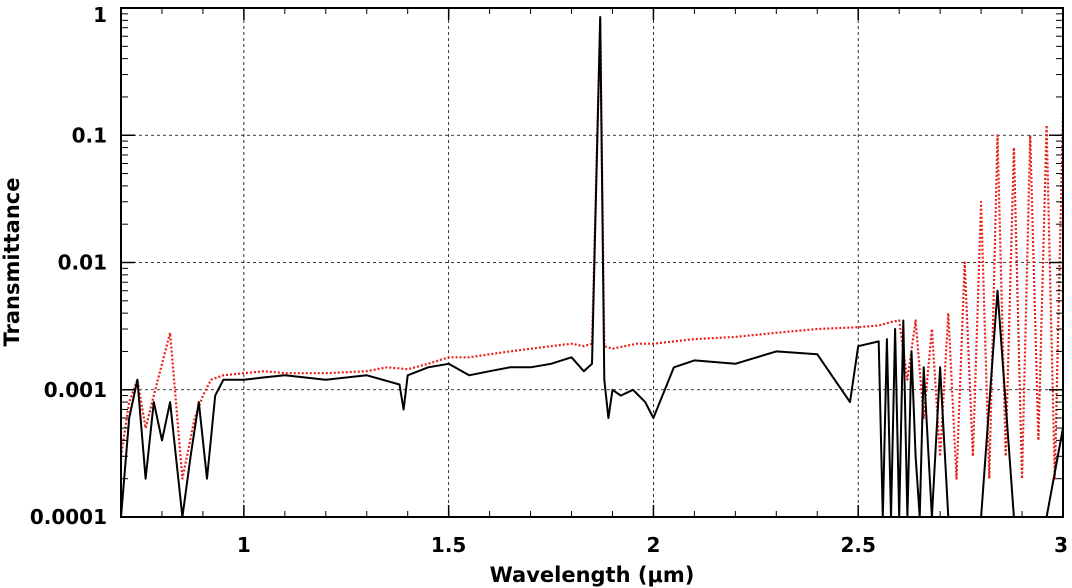 Image resolution: width=1072 pixels, height=588 pixels. What do you see at coordinates (653, 545) in the screenshot?
I see `x-tick-label: 2` at bounding box center [653, 545].